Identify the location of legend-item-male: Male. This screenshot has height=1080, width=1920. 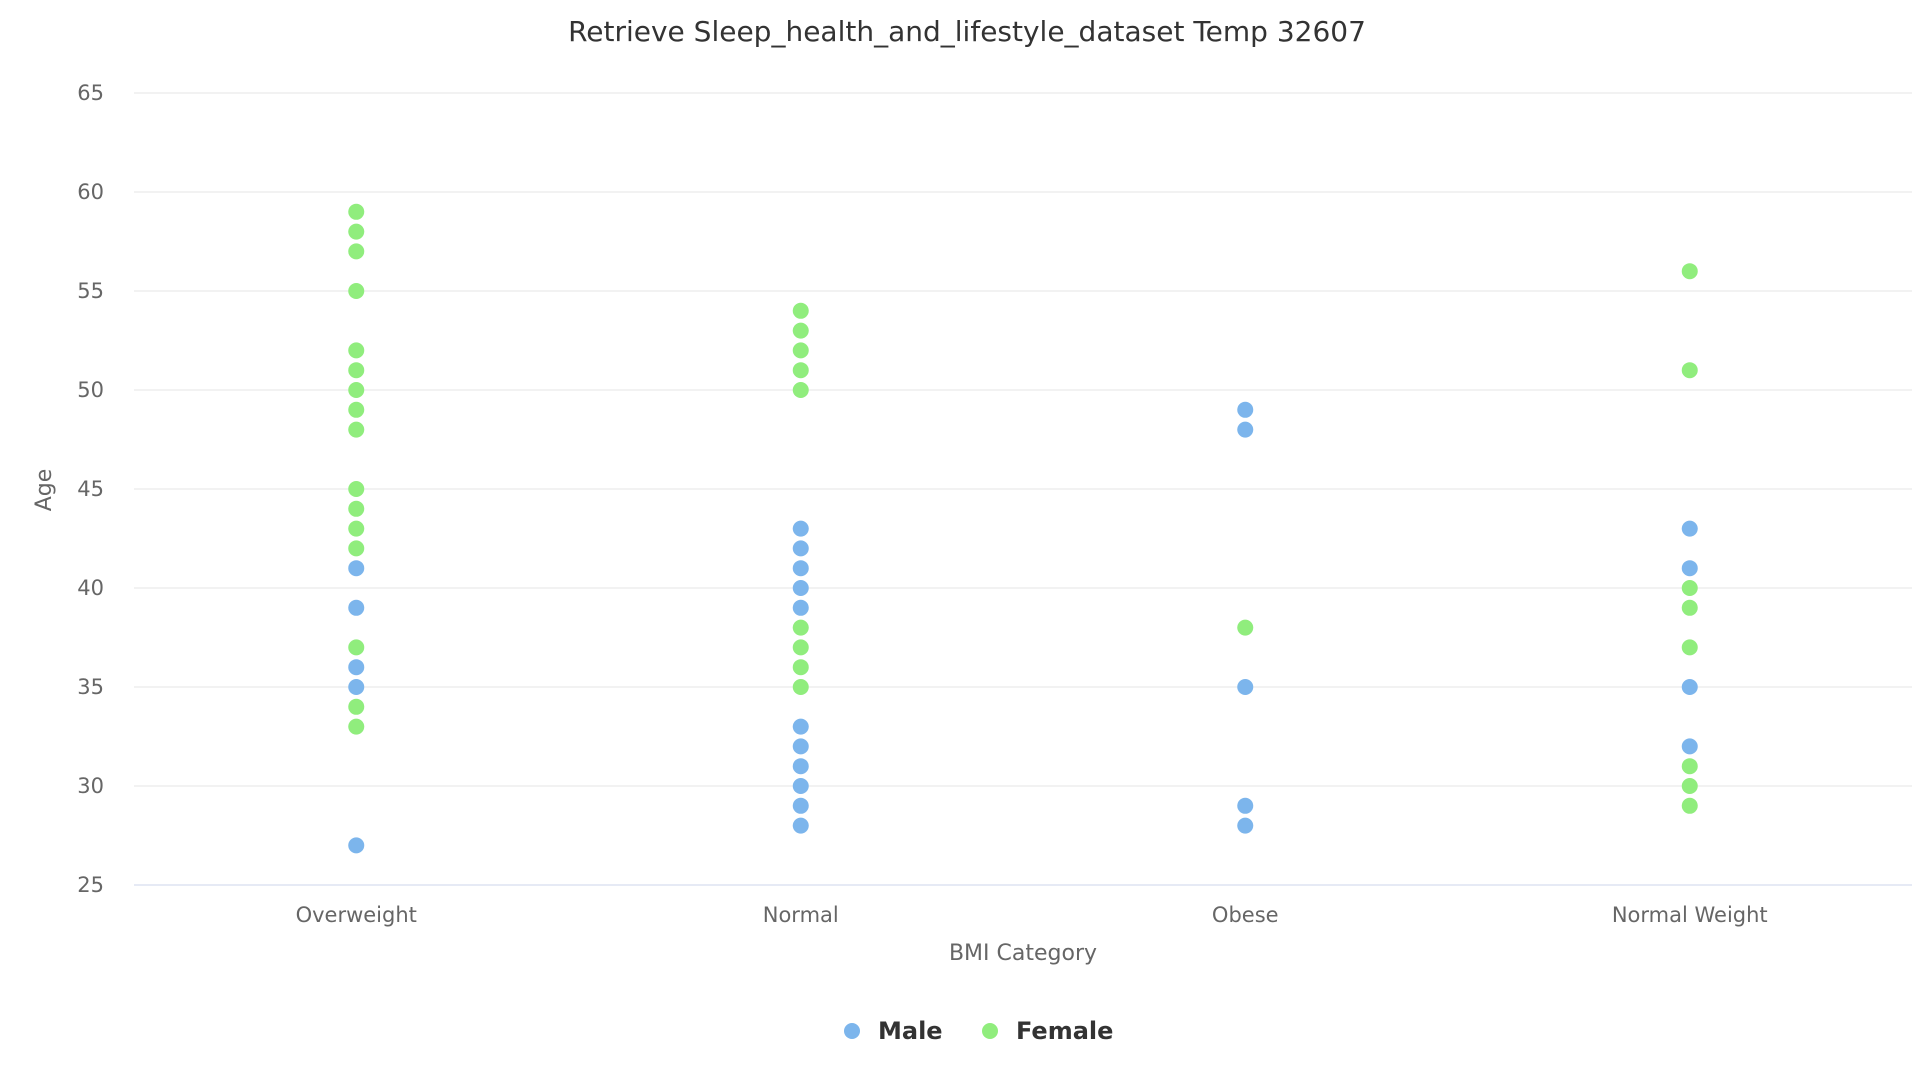
(893, 1031).